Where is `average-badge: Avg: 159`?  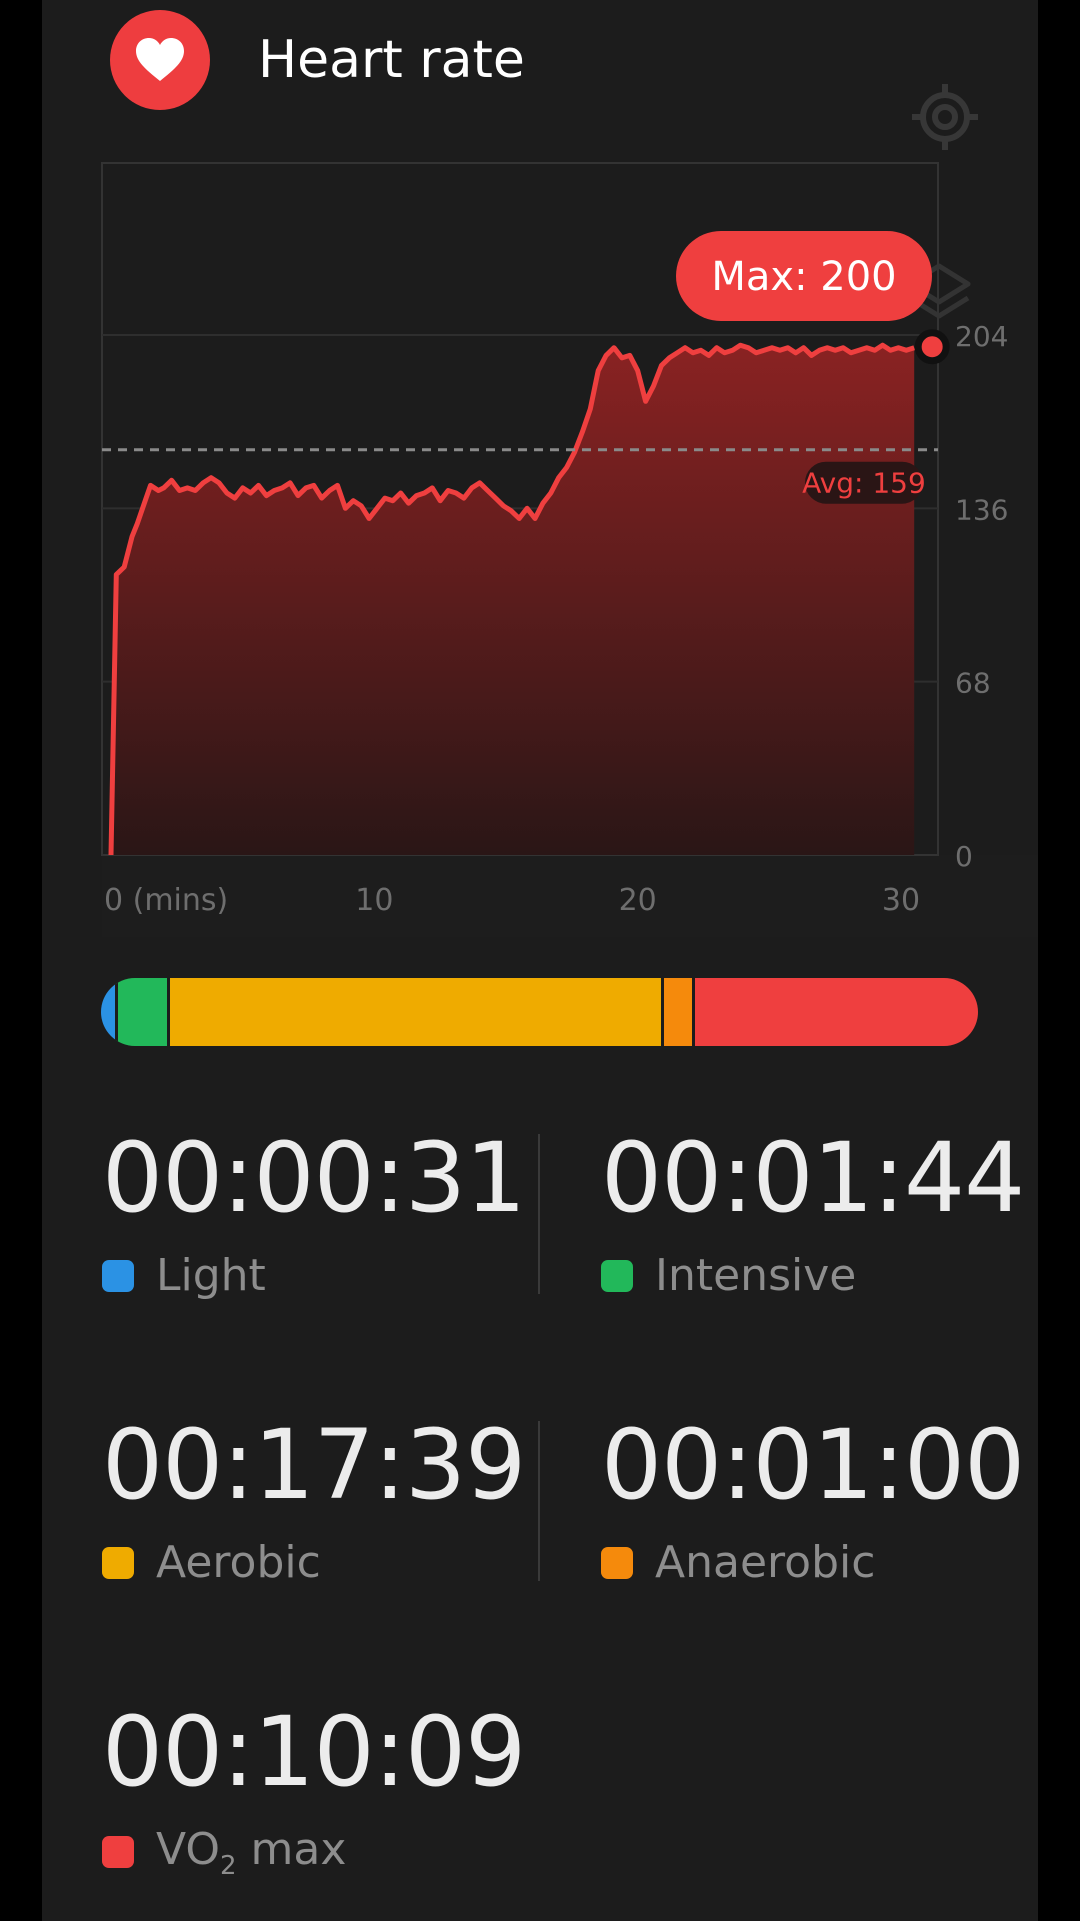 average-badge: Avg: 159 is located at coordinates (864, 482).